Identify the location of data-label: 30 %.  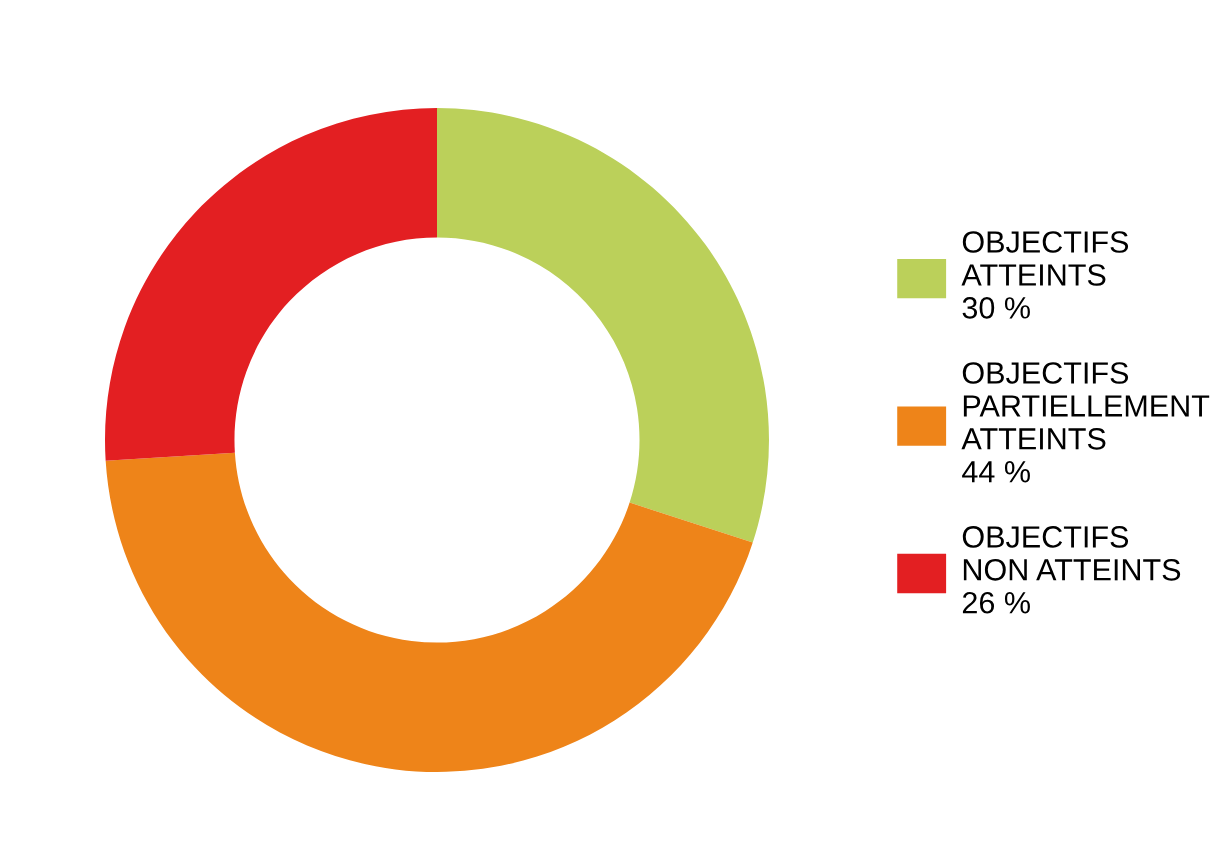
(996, 308).